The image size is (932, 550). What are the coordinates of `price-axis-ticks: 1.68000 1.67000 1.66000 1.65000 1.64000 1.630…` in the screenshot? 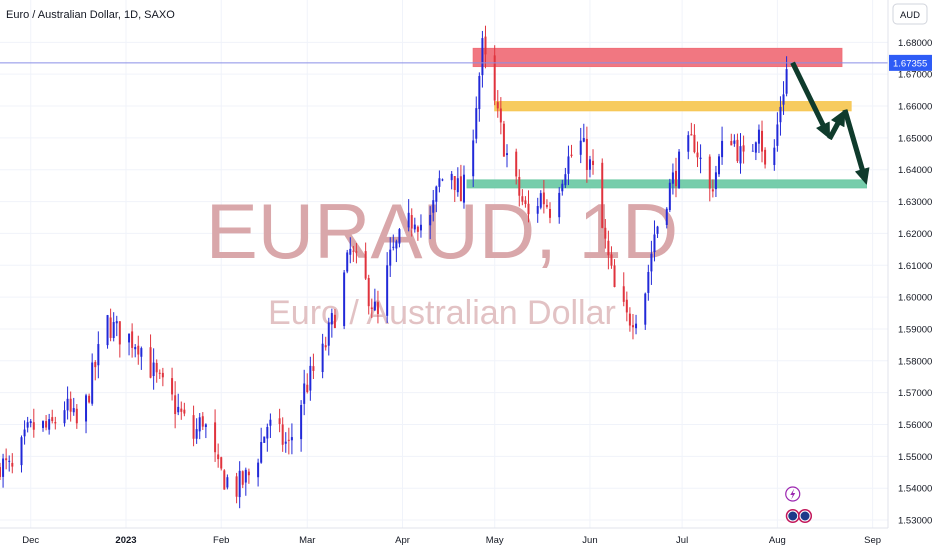 It's located at (915, 282).